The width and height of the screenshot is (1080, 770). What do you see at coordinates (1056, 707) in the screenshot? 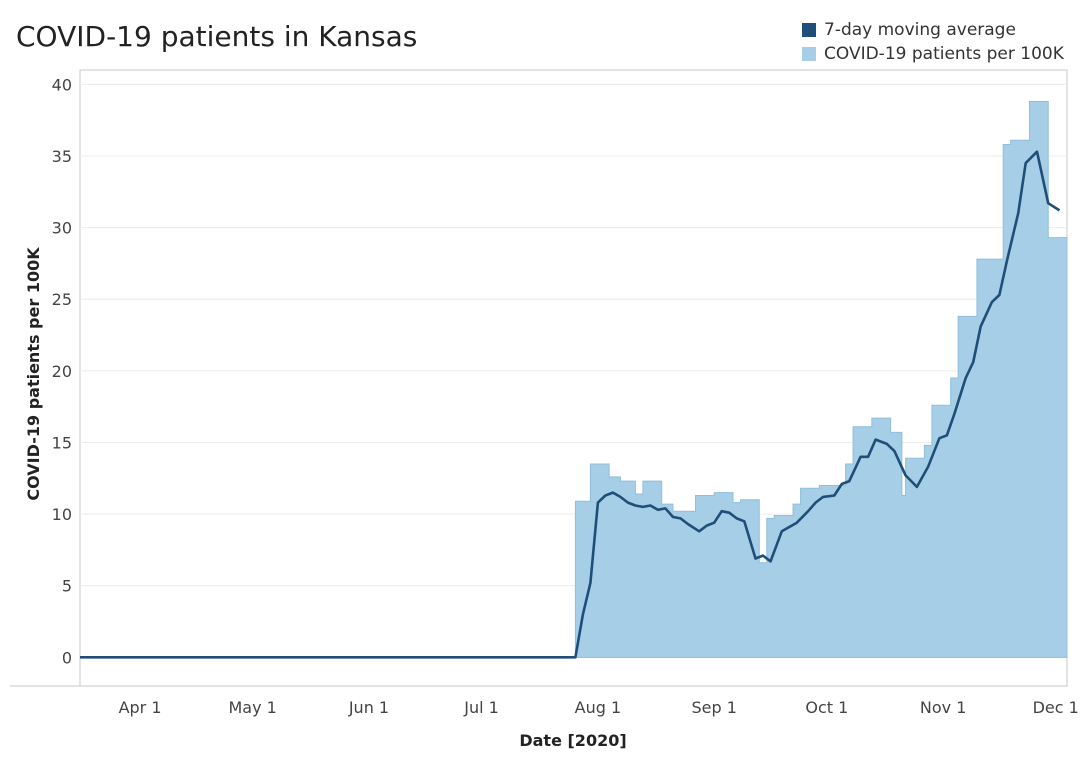
I see `x-tick-label: Dec 1` at bounding box center [1056, 707].